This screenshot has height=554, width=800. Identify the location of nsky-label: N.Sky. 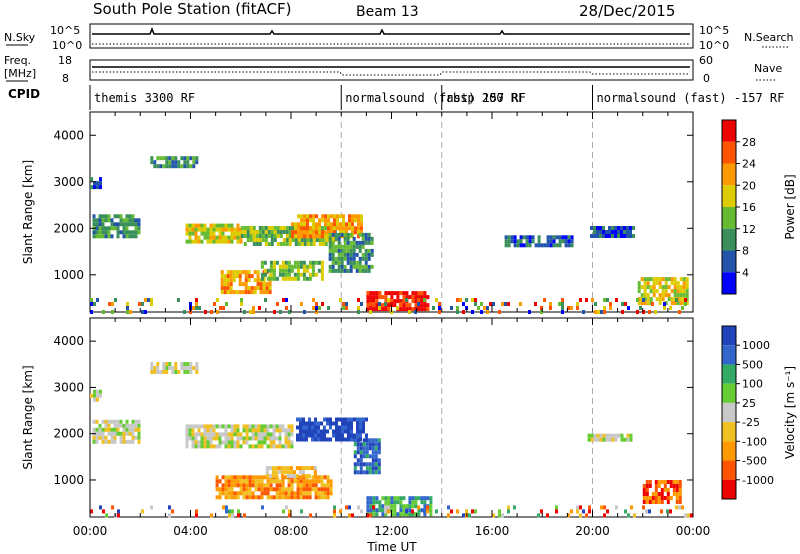
(20, 37).